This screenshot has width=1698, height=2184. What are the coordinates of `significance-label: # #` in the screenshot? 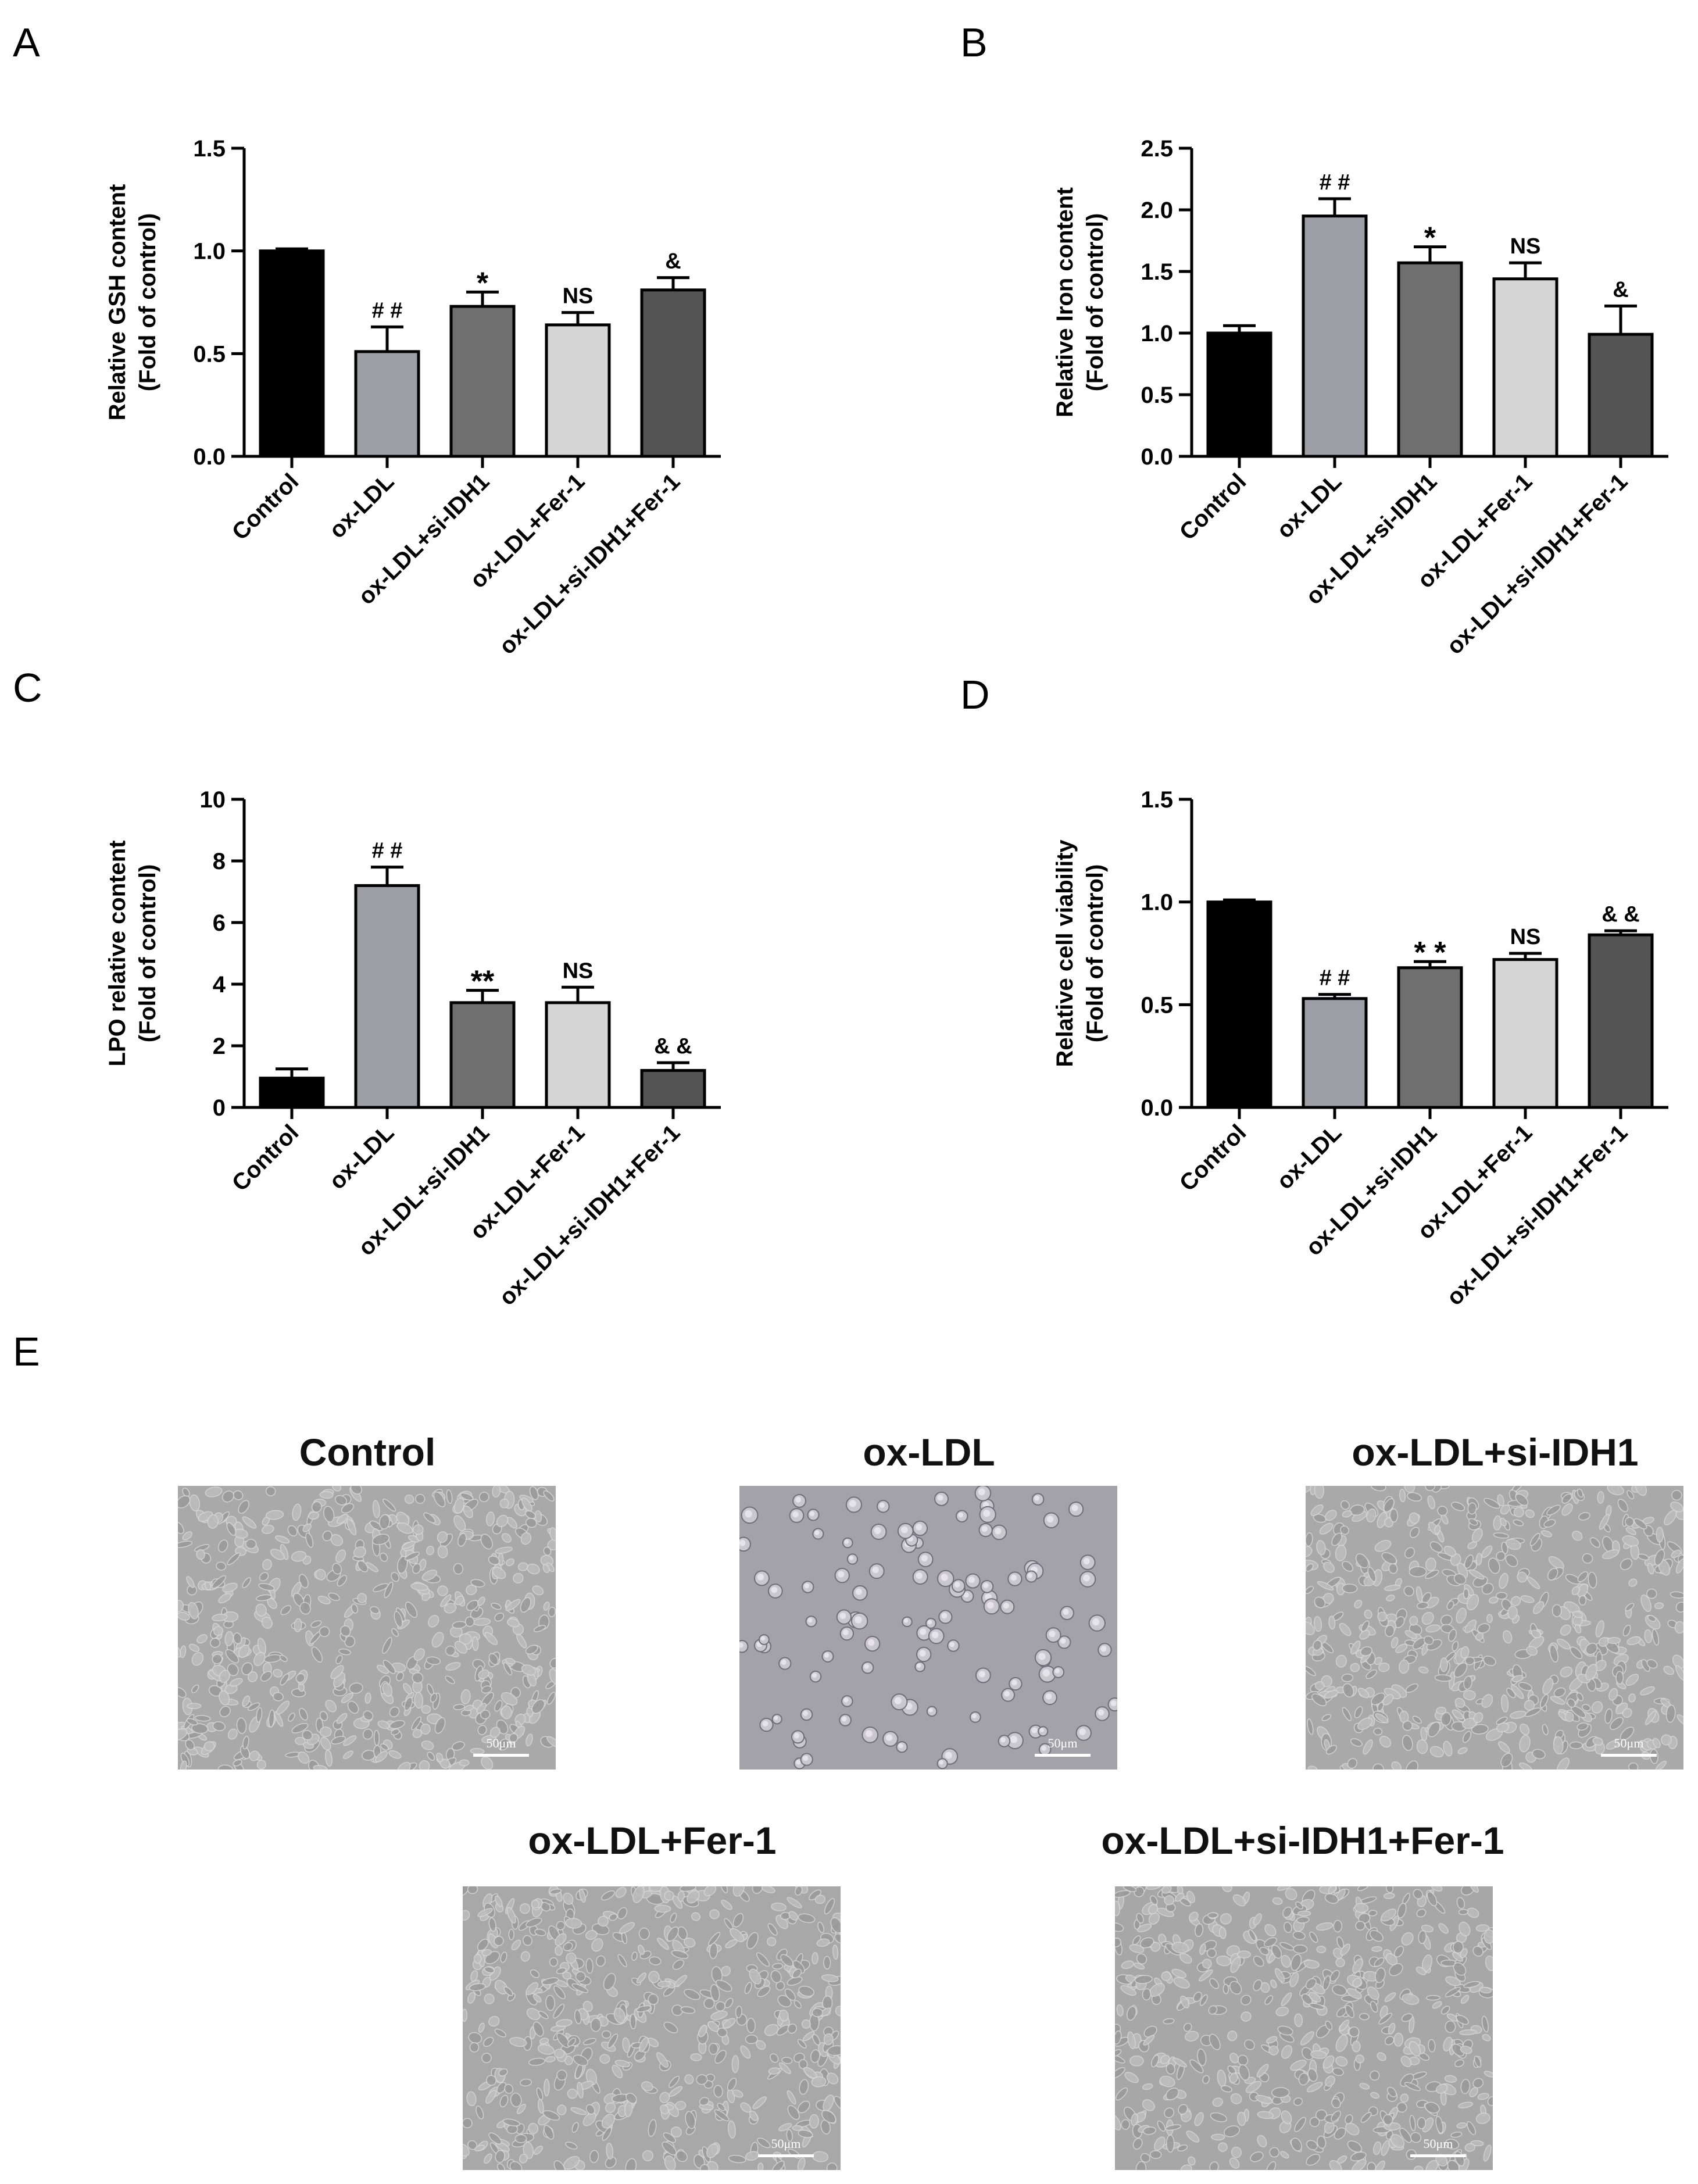 It's located at (387, 851).